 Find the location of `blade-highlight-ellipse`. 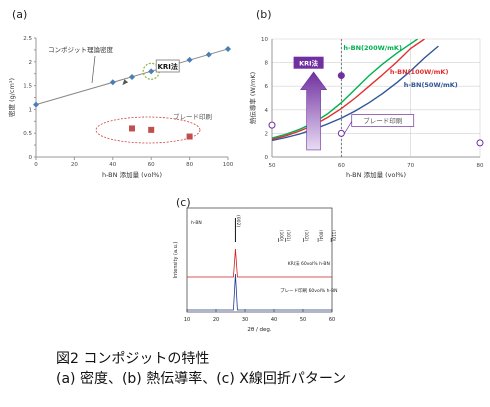

blade-highlight-ellipse is located at coordinates (148, 130).